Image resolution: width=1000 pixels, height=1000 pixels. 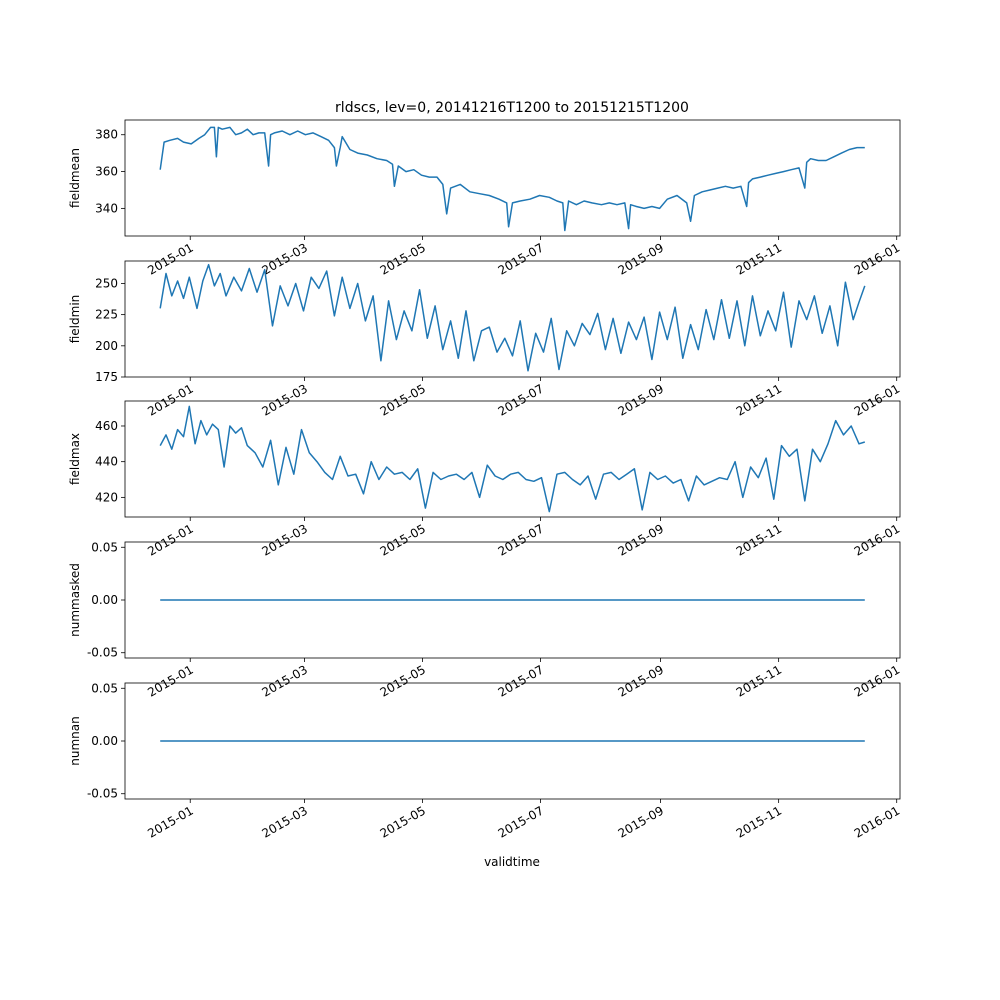 What do you see at coordinates (75, 178) in the screenshot?
I see `y-axis-label: fieldmean` at bounding box center [75, 178].